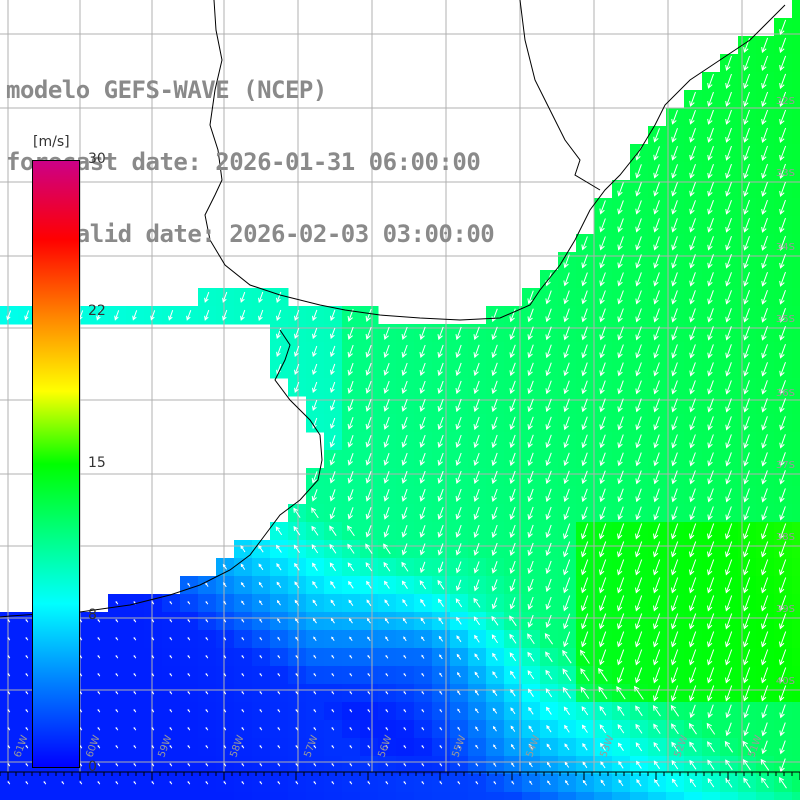  What do you see at coordinates (161, 473) in the screenshot?
I see `coastline-argentina` at bounding box center [161, 473].